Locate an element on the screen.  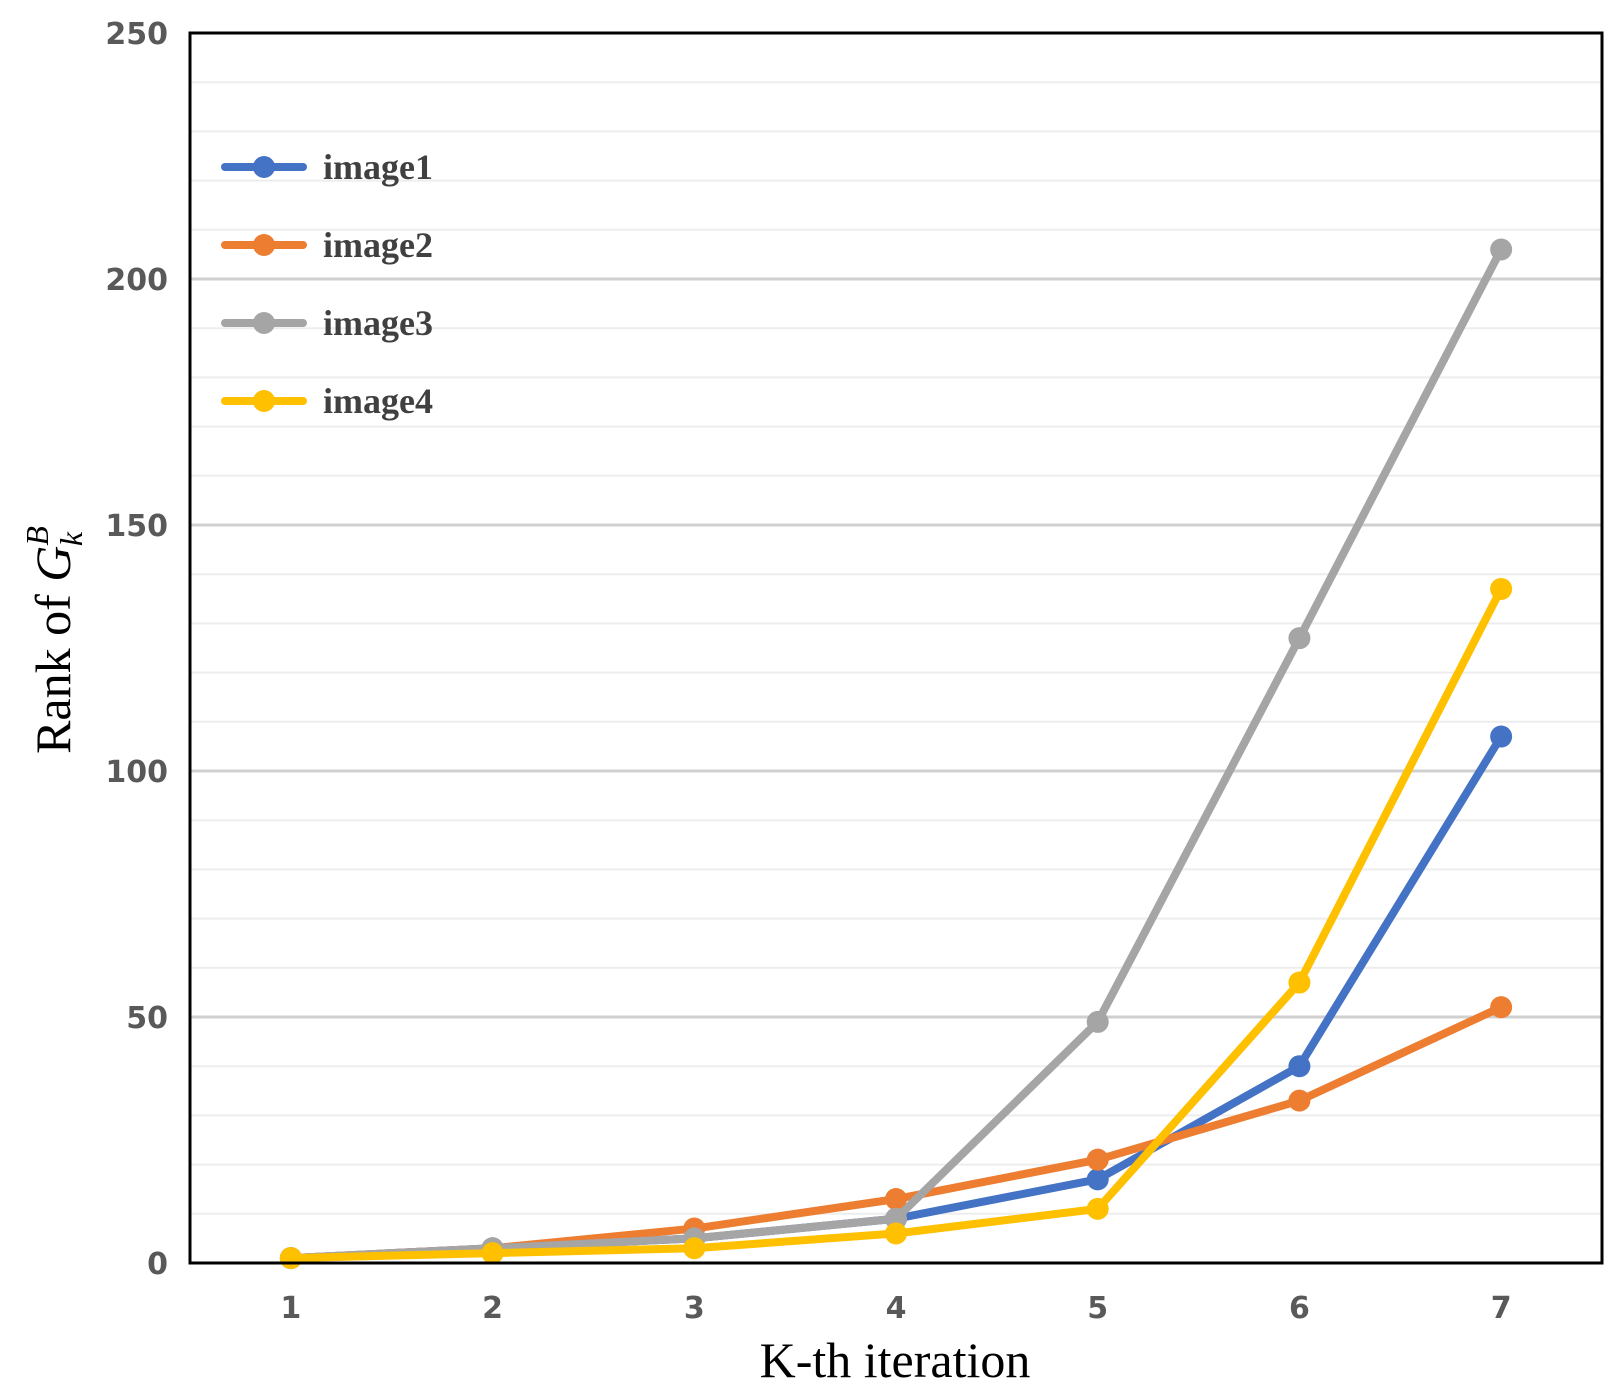
x-axis-ticks: 1 2 3 4 5 6 7 is located at coordinates (895, 1308).